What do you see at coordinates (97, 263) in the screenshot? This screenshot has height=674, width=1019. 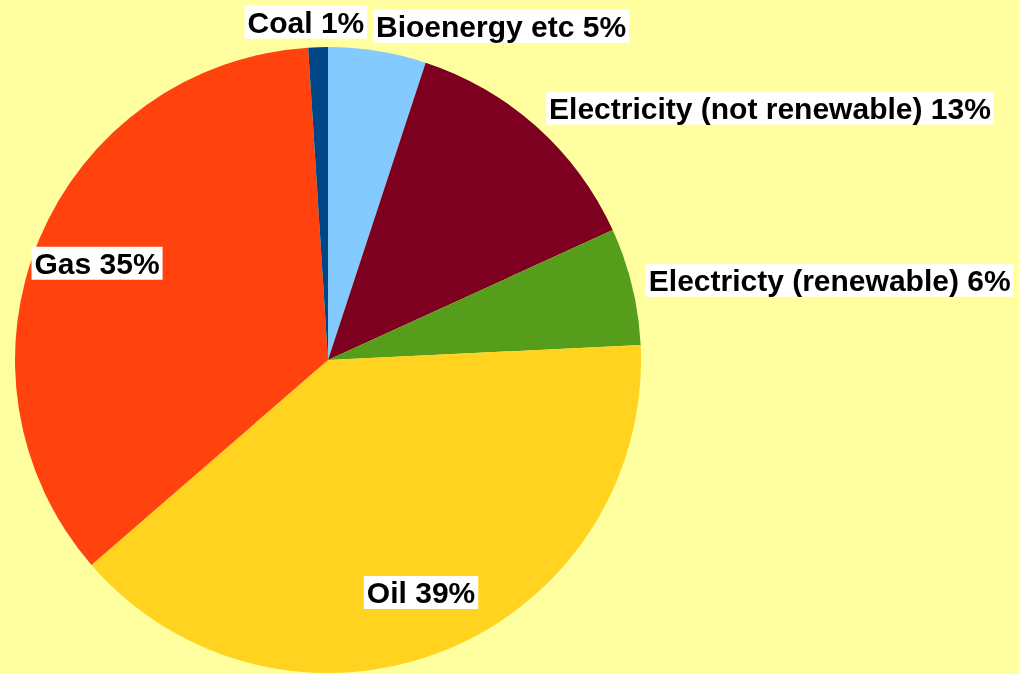 I see `slice-label: Gas 35%` at bounding box center [97, 263].